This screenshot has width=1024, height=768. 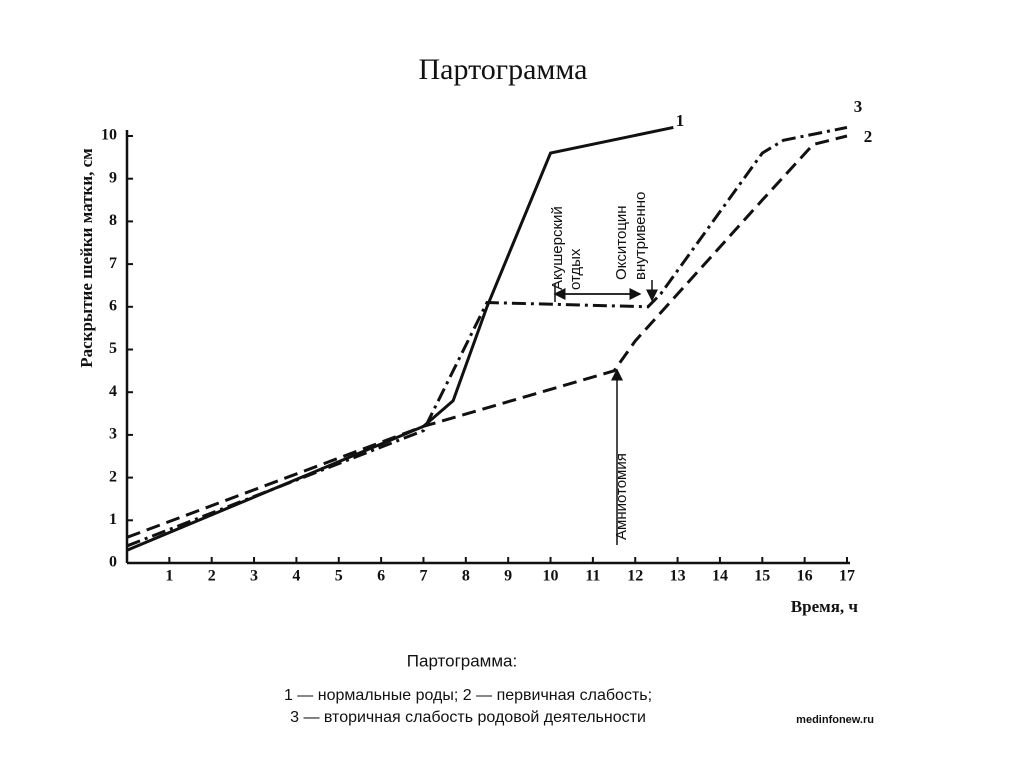 I want to click on x-tick-label: 6, so click(x=381, y=576).